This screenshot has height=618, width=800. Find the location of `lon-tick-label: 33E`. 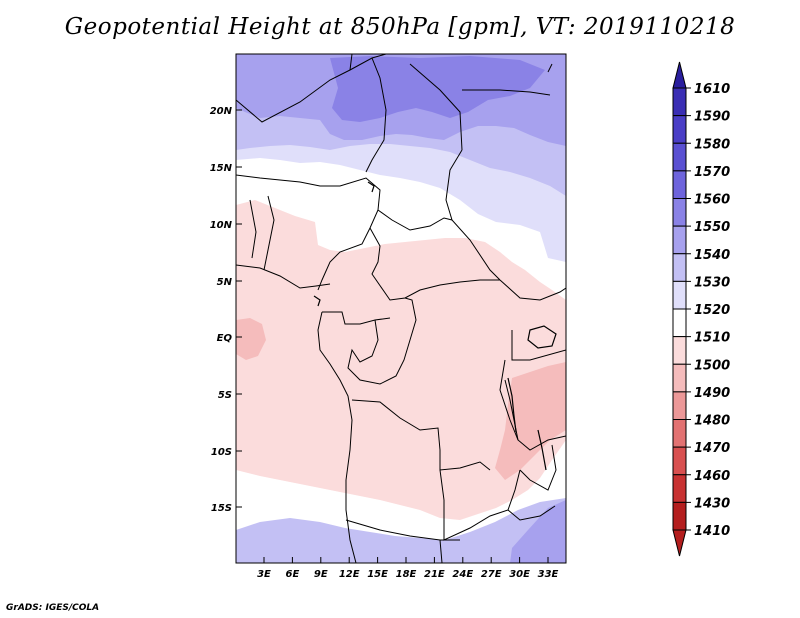

lon-tick-label: 33E is located at coordinates (548, 574).